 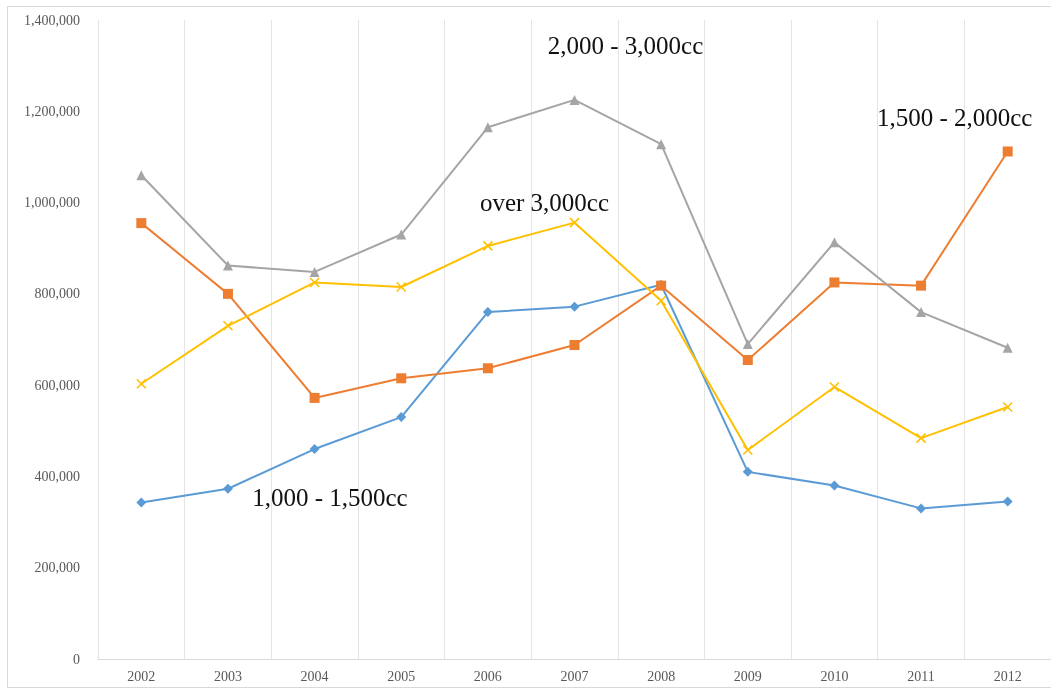 I want to click on y-tick-label: 600,000, so click(x=57, y=385).